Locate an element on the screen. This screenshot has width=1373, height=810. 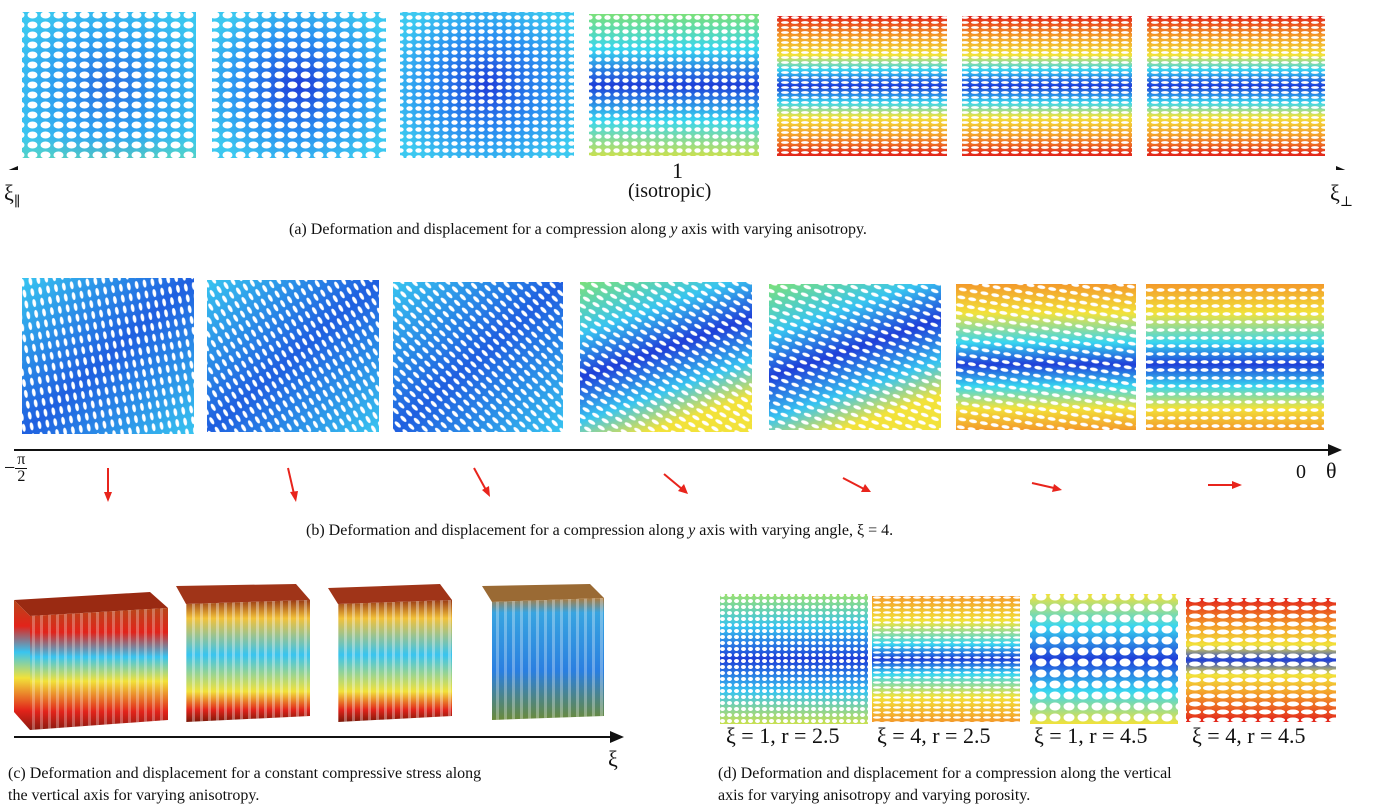
row-a-left-symbol: ξ∥ is located at coordinates (12, 195).